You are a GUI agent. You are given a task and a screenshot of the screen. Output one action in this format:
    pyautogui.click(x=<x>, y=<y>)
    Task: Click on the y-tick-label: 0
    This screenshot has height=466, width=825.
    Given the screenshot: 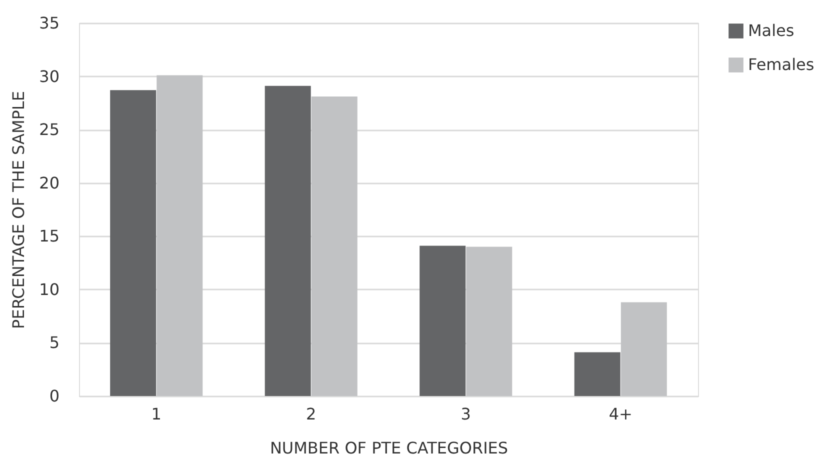 What is the action you would take?
    pyautogui.click(x=54, y=396)
    